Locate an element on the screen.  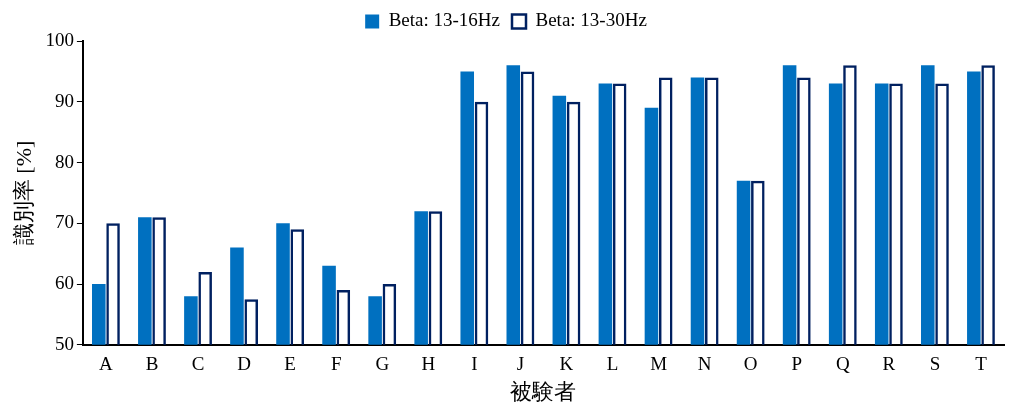
y-tick-label: 60 is located at coordinates (64, 283).